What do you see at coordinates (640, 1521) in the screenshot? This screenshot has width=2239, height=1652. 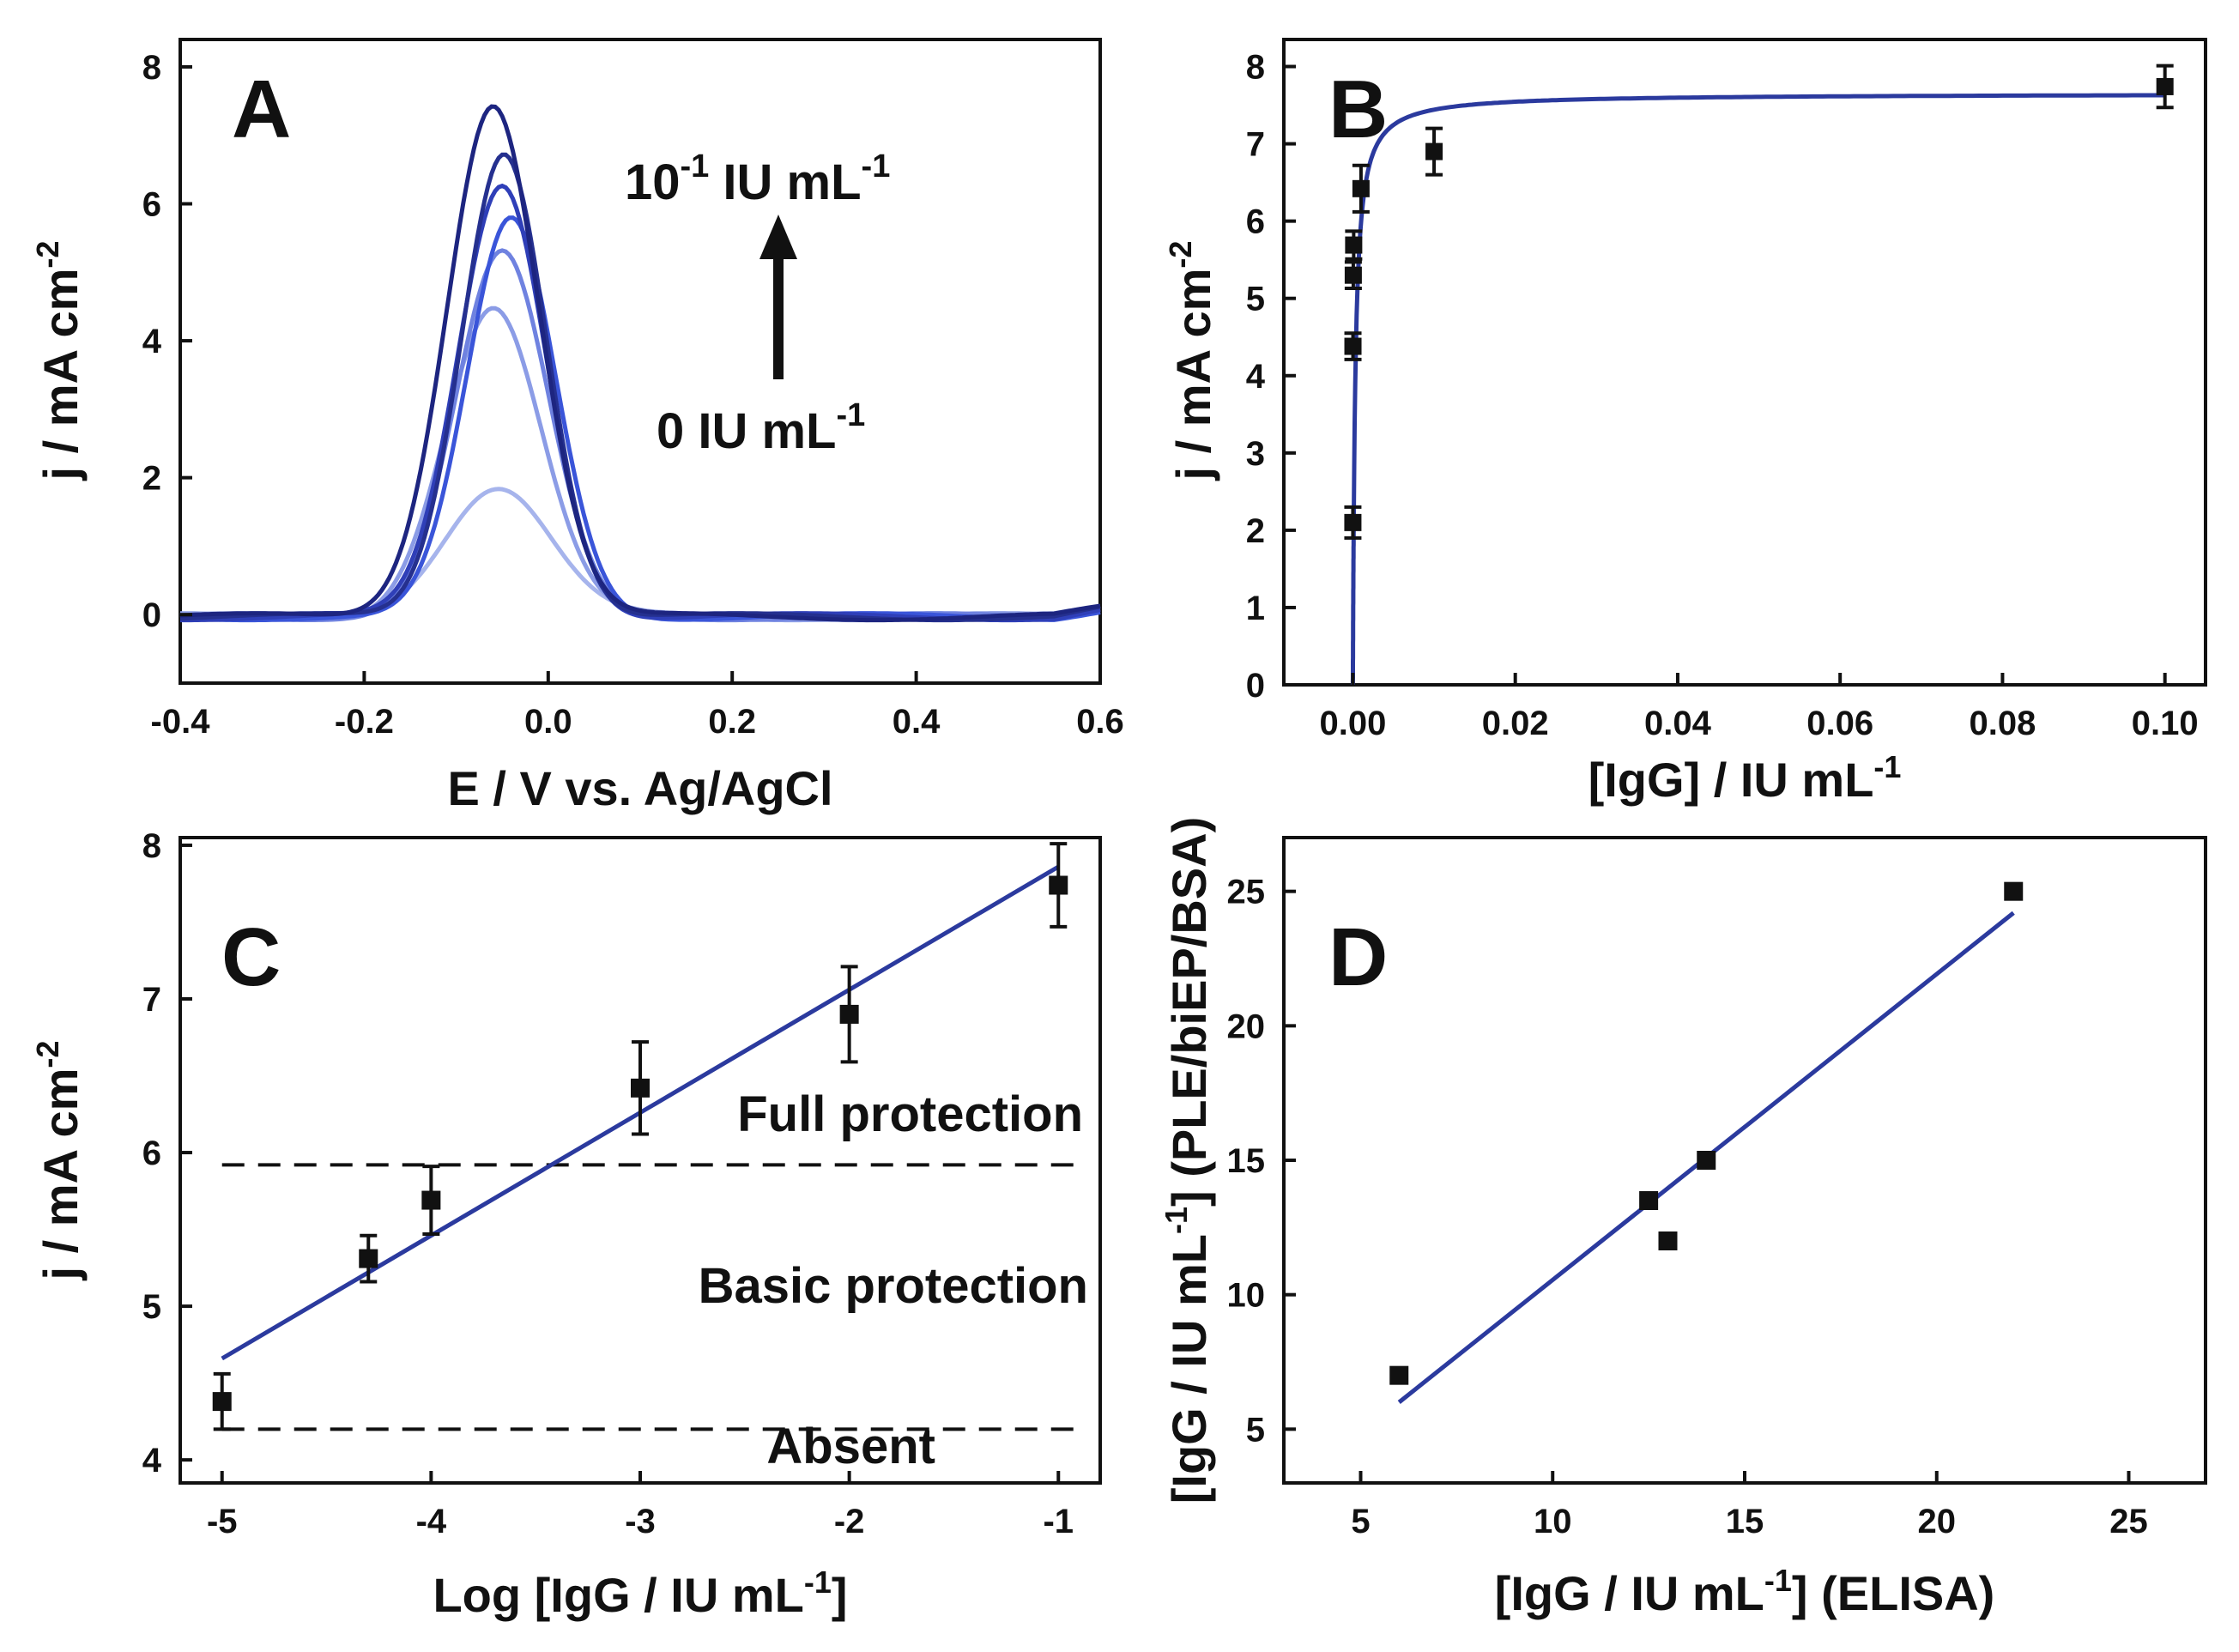 I see `panel-c-x-tick-label: -3` at bounding box center [640, 1521].